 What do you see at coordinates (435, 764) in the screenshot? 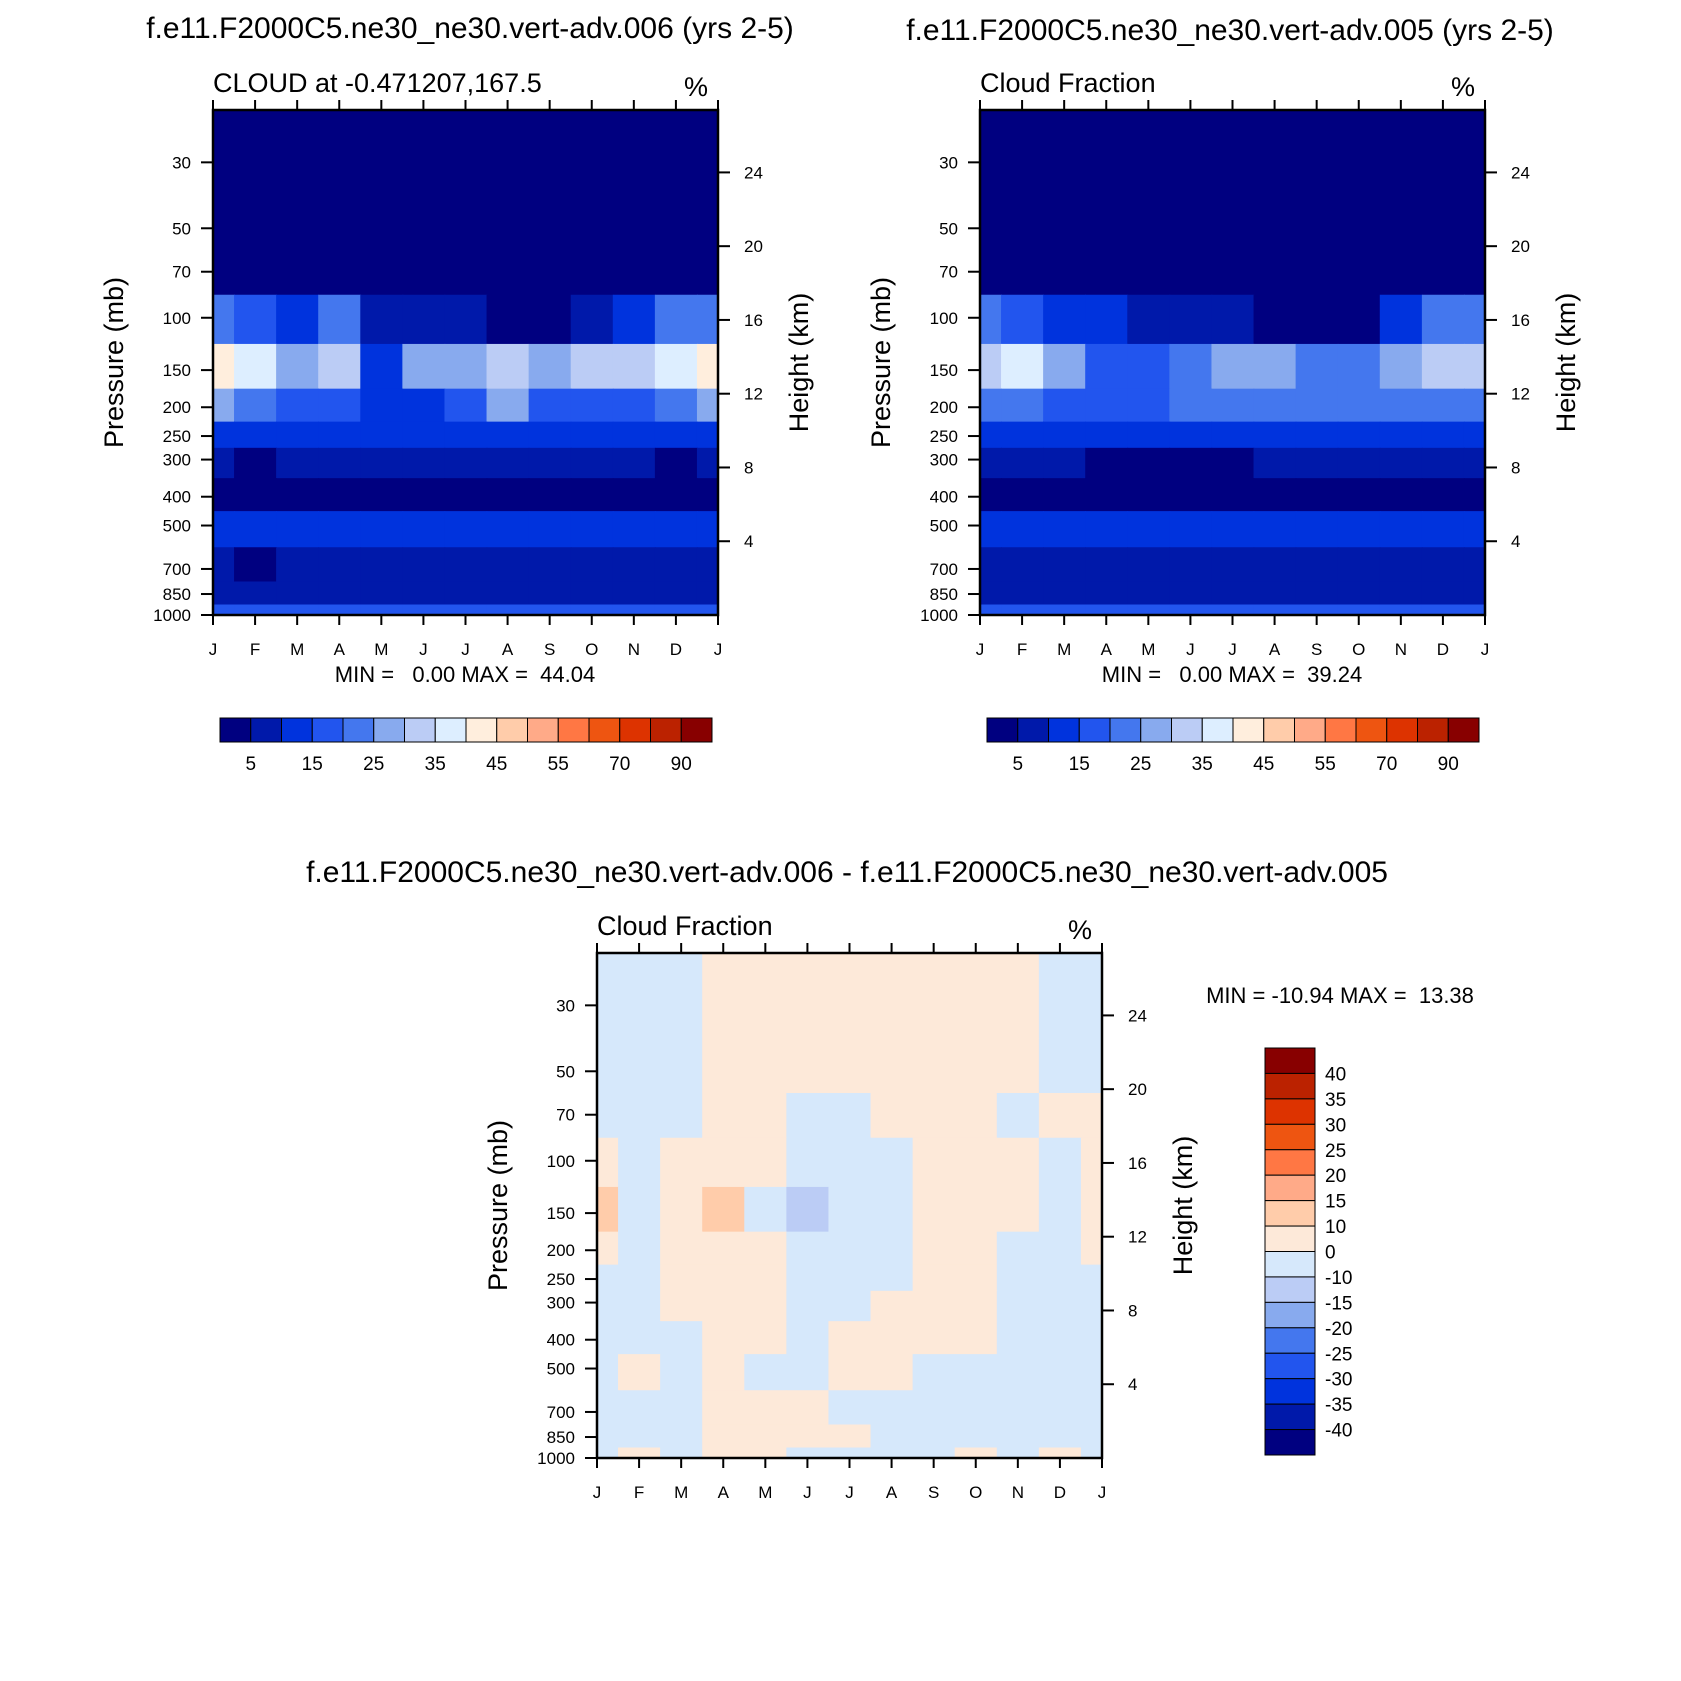
I see `colorbar-label: 35` at bounding box center [435, 764].